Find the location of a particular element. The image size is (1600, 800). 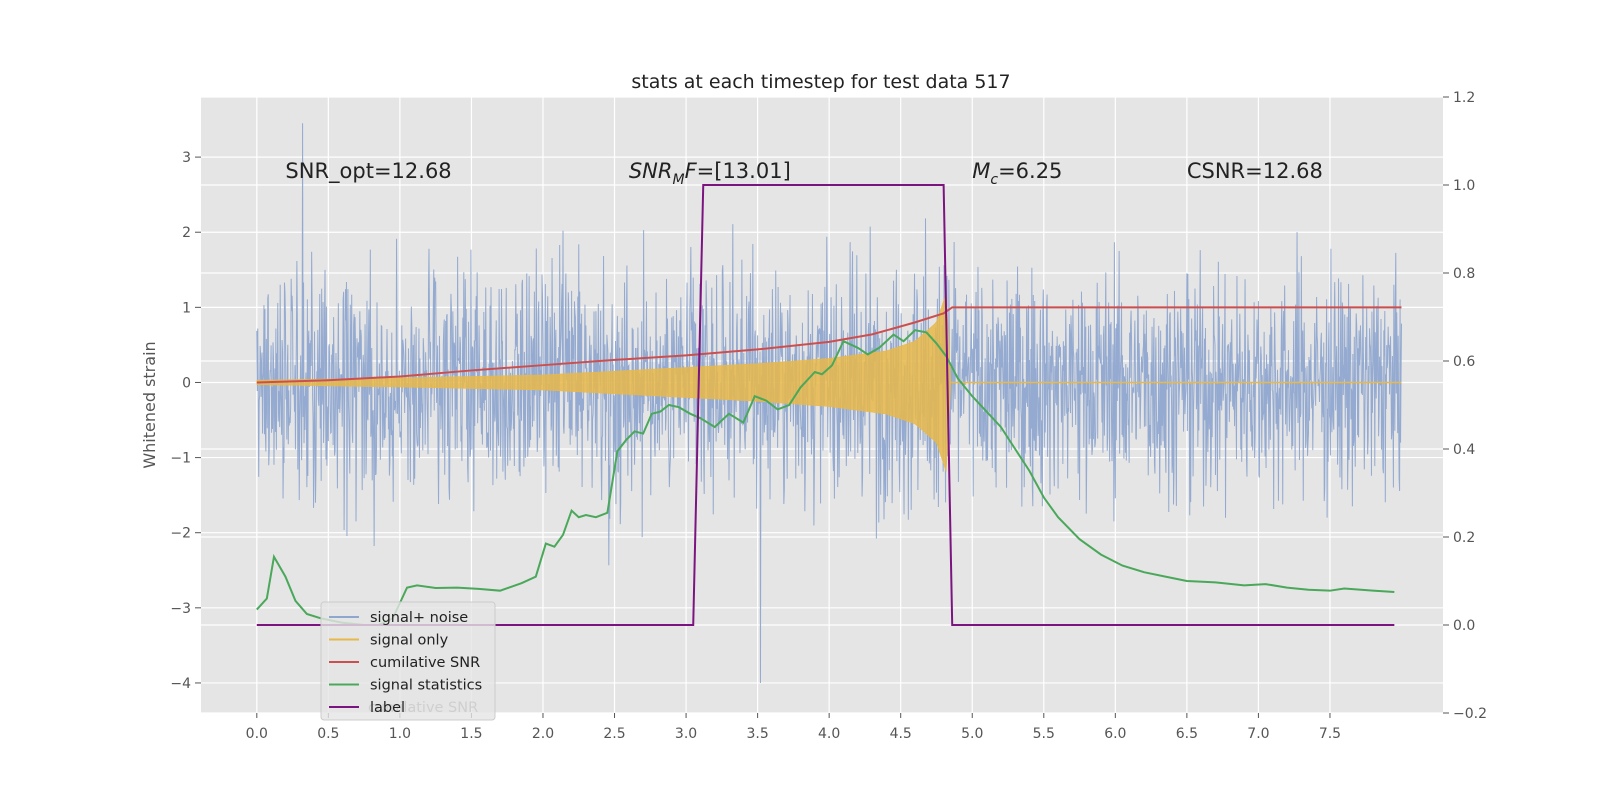

x-tick-label: 2.5 is located at coordinates (614, 734).